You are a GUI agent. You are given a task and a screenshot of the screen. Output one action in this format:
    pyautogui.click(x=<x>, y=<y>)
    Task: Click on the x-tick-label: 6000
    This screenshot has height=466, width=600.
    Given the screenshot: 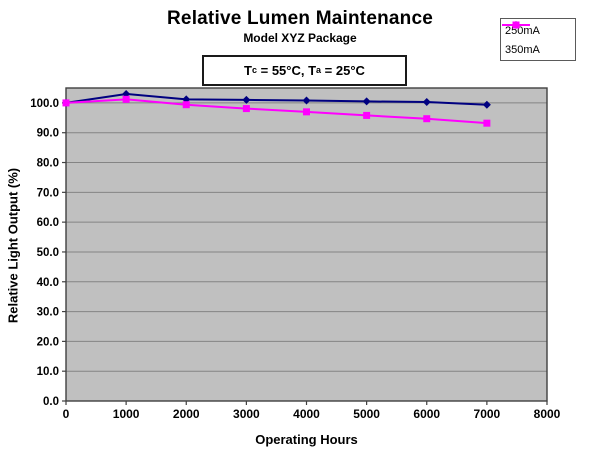 What is the action you would take?
    pyautogui.click(x=426, y=414)
    